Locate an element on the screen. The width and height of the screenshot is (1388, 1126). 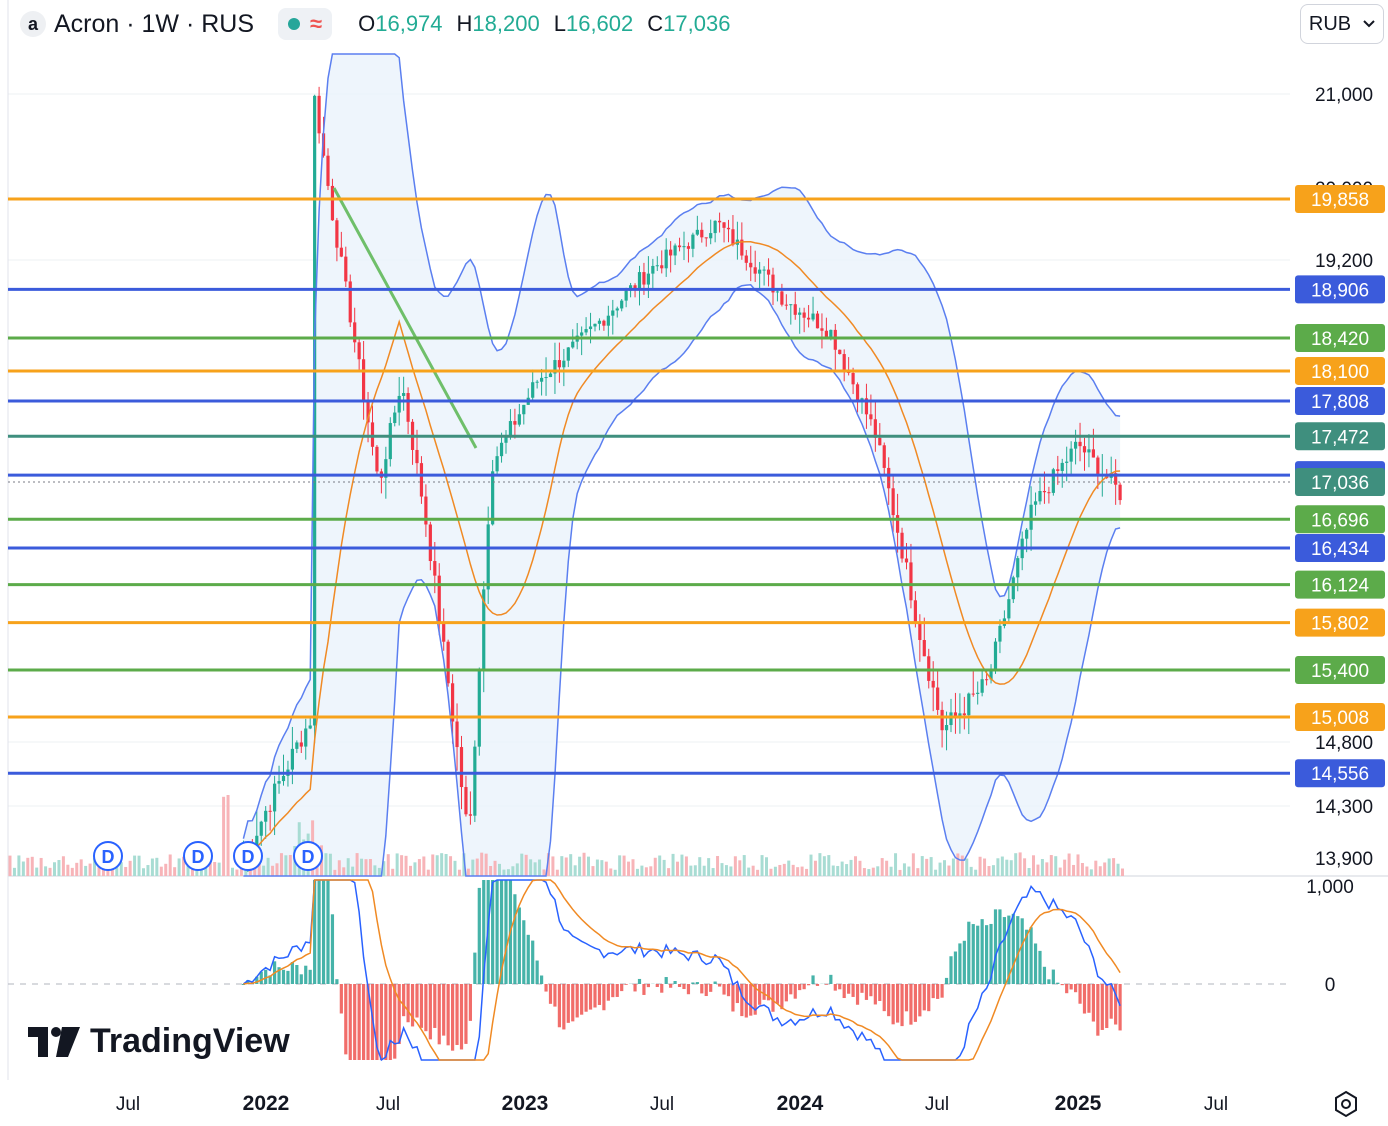
dividend-marker is located at coordinates (308, 856).